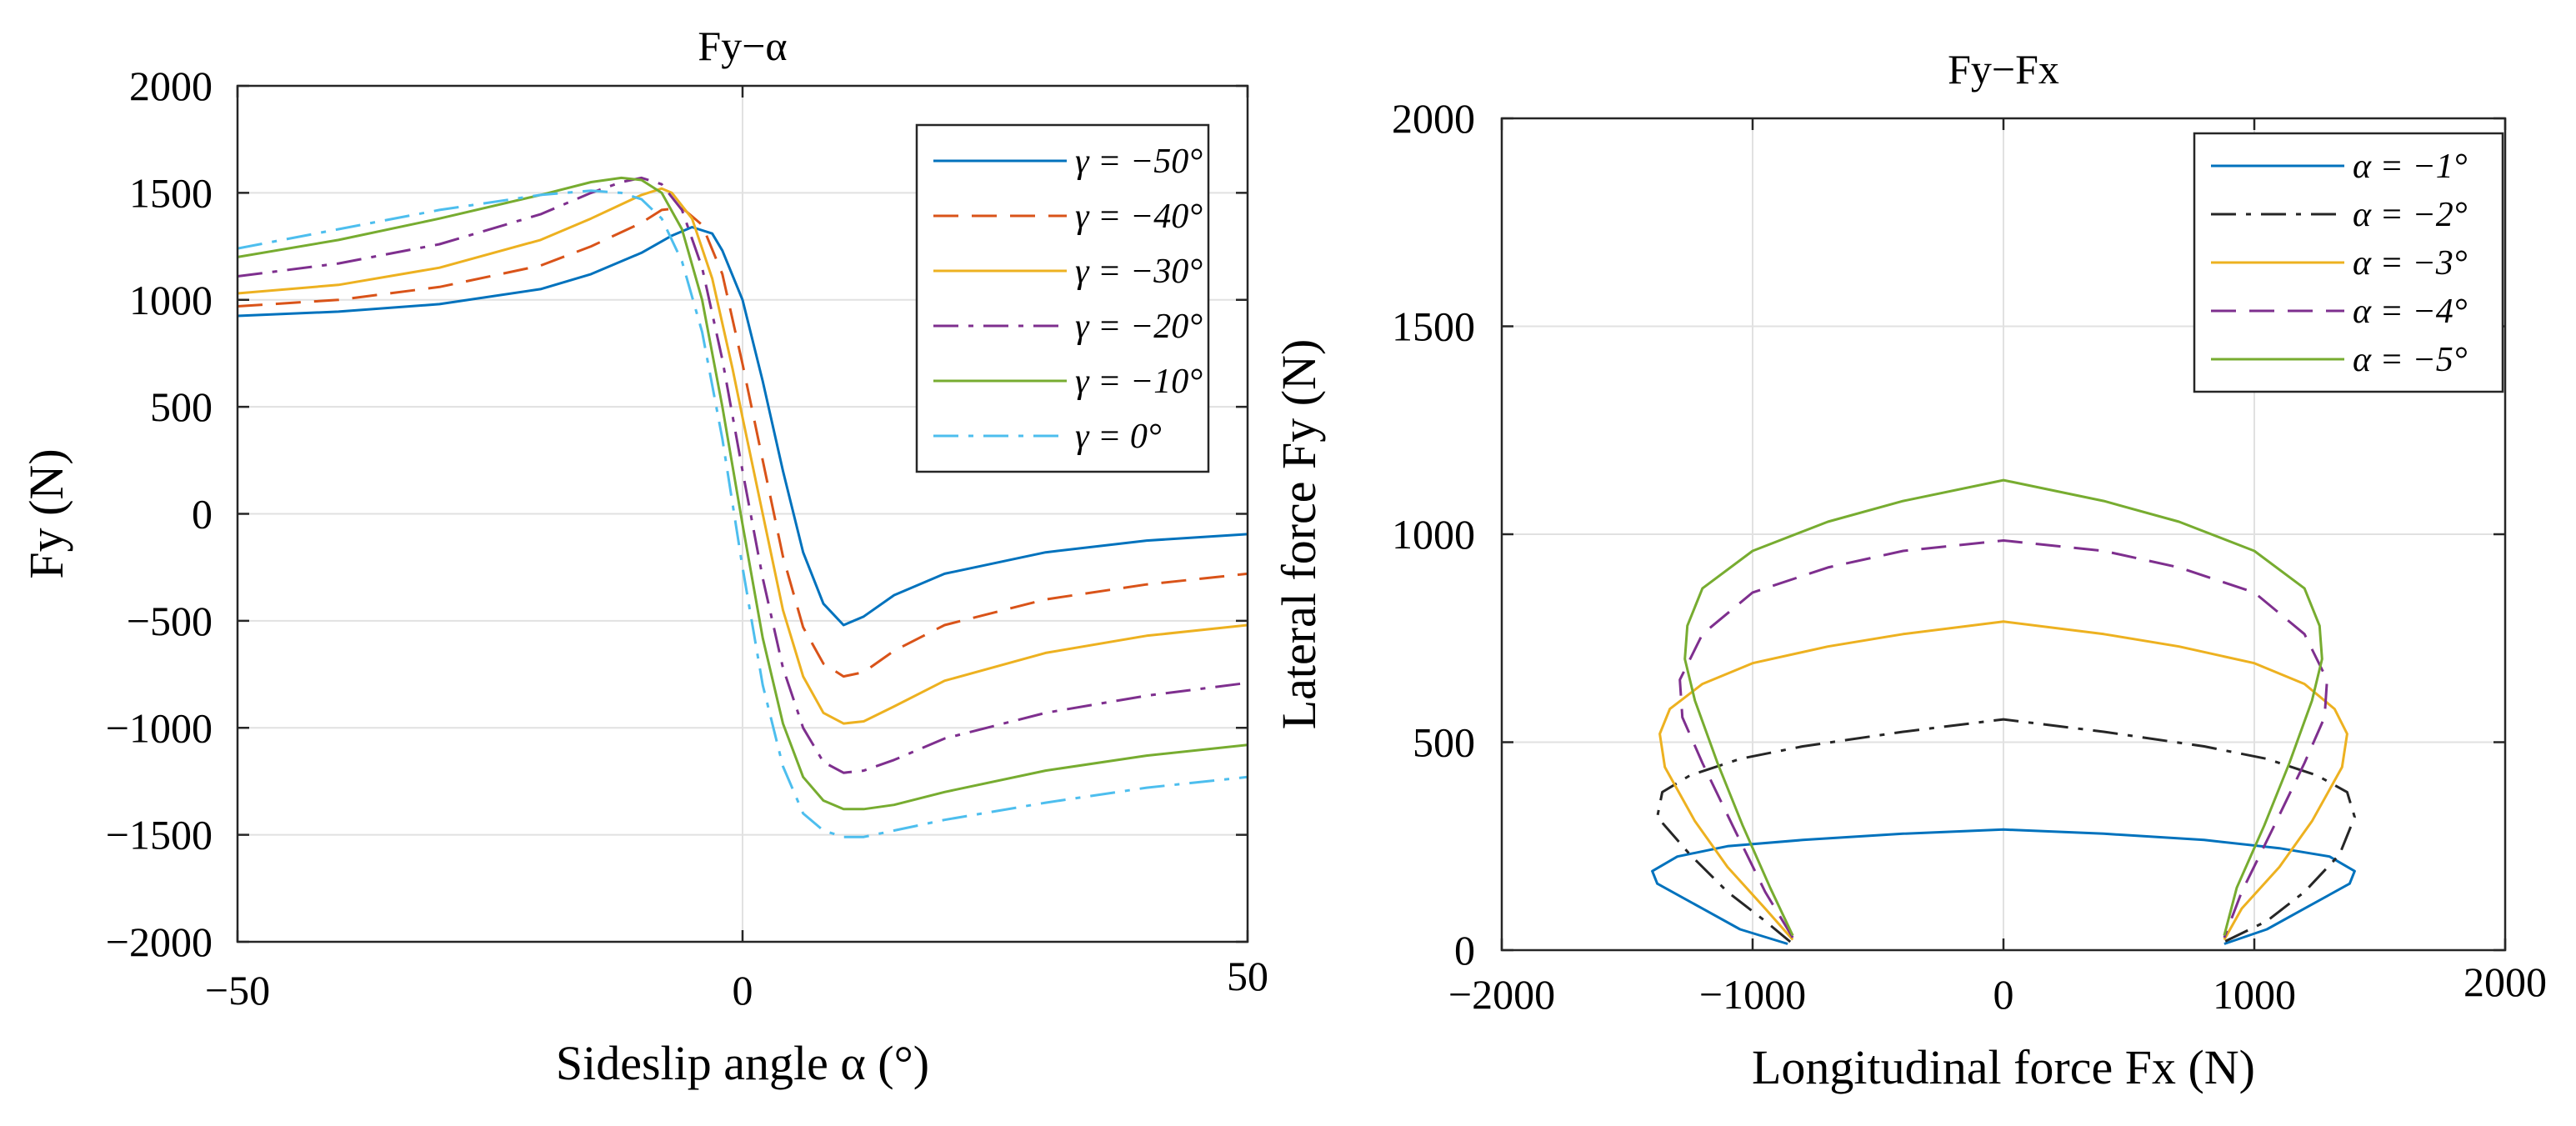  Describe the element at coordinates (2411, 360) in the screenshot. I see `legend-entry-5: α = −5°` at that location.